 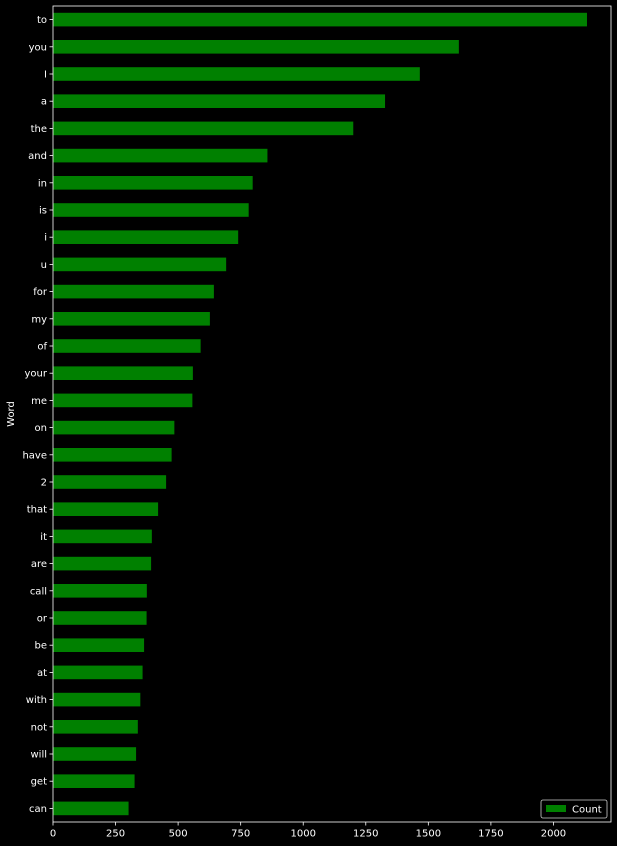 What do you see at coordinates (45, 75) in the screenshot?
I see `y-tick-label: I` at bounding box center [45, 75].